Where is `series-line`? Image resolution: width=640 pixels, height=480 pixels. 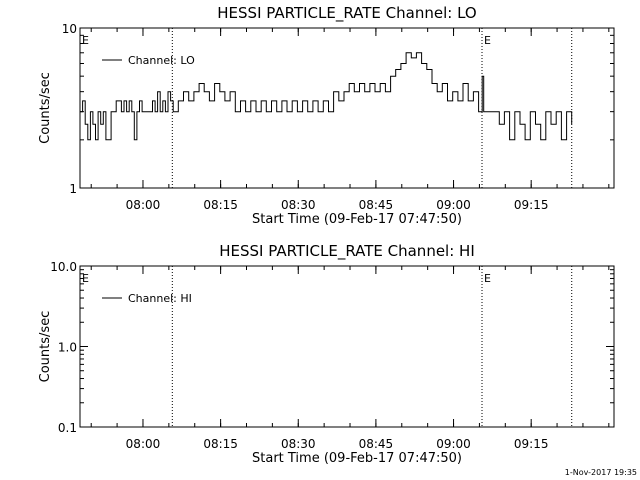 series-line is located at coordinates (326, 96).